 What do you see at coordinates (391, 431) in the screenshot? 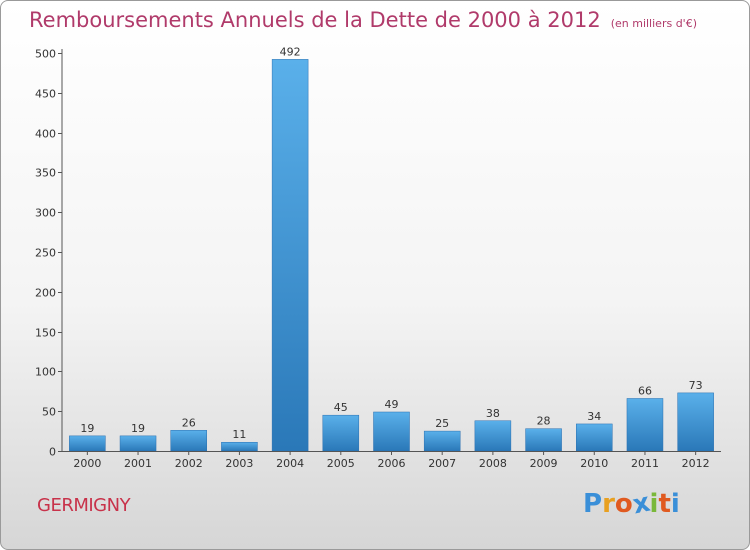
I see `bar-2006` at bounding box center [391, 431].